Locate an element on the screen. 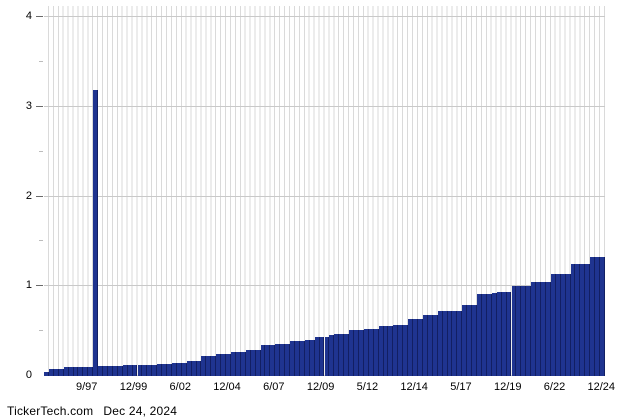  y-axis: 0 1 2 3 4 is located at coordinates (17, 193).